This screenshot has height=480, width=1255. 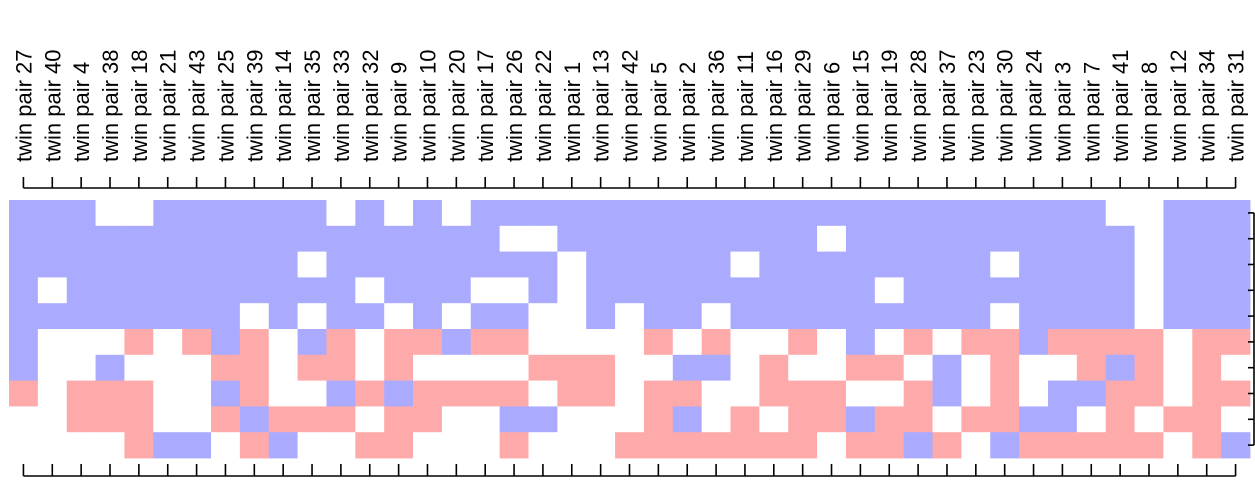 I want to click on column-label: twin pair 4, so click(x=81, y=112).